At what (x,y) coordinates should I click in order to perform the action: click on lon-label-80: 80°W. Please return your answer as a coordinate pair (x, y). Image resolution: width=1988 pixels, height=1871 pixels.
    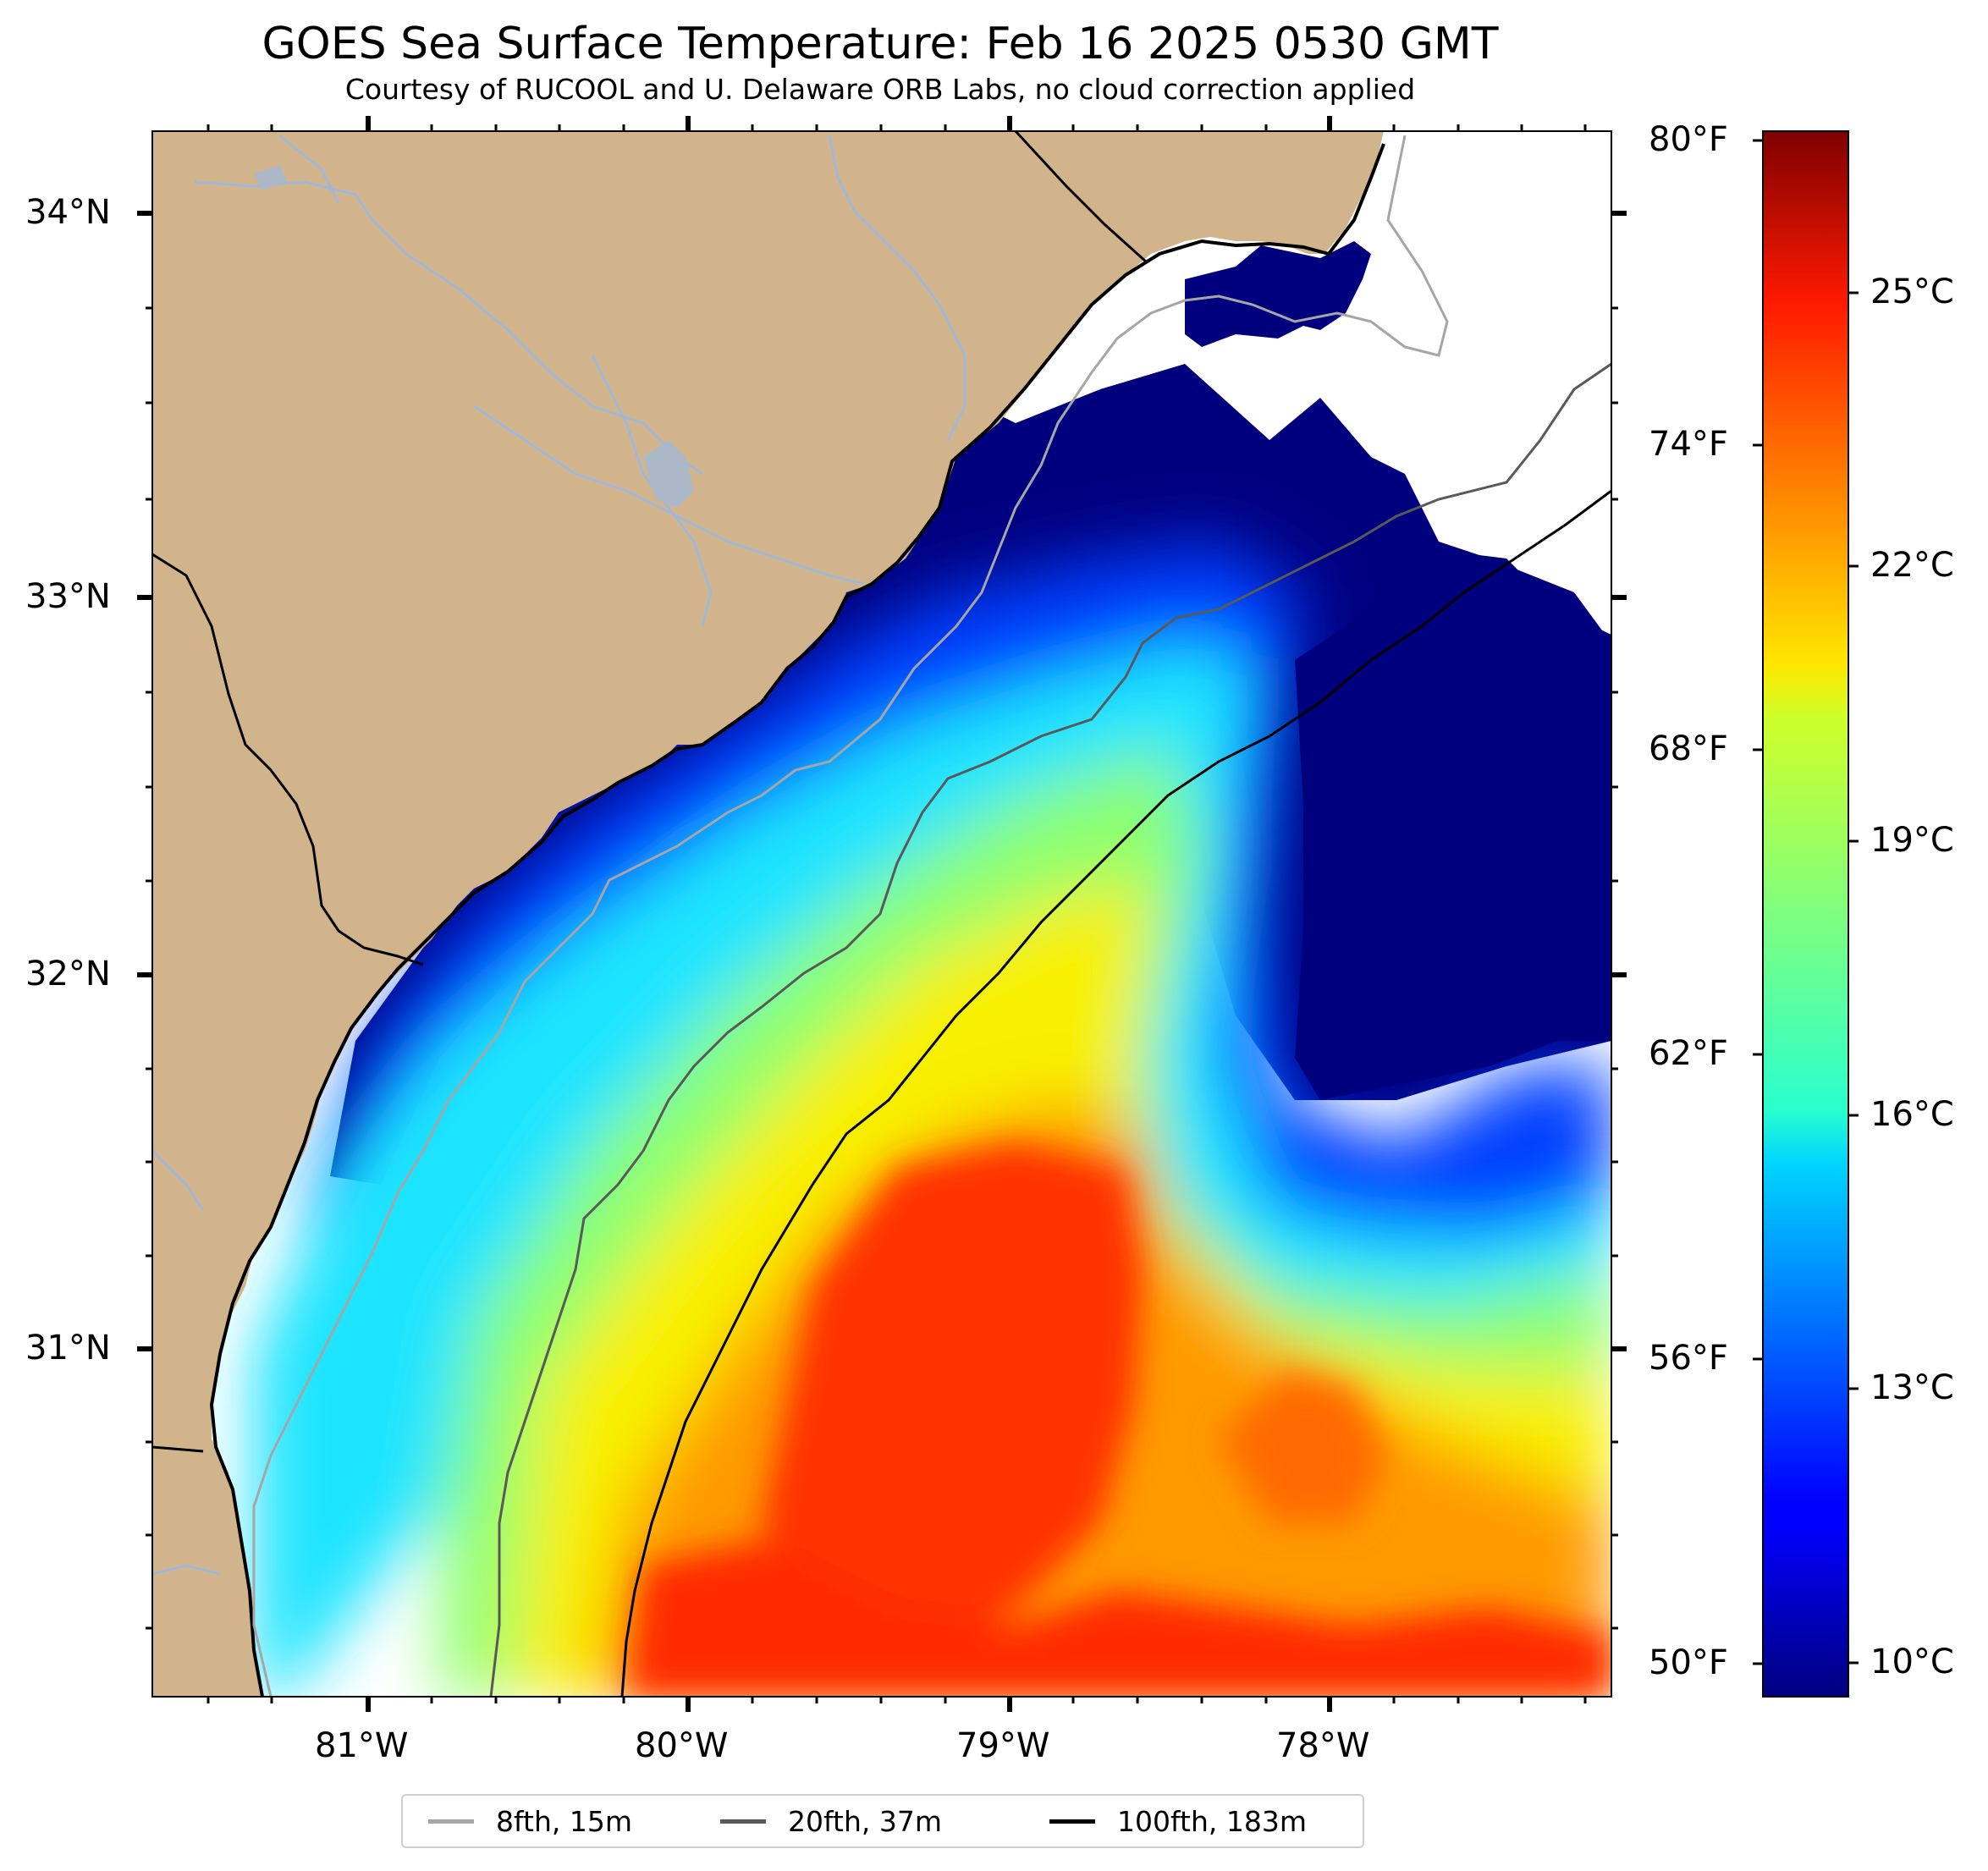
    Looking at the image, I should click on (682, 1746).